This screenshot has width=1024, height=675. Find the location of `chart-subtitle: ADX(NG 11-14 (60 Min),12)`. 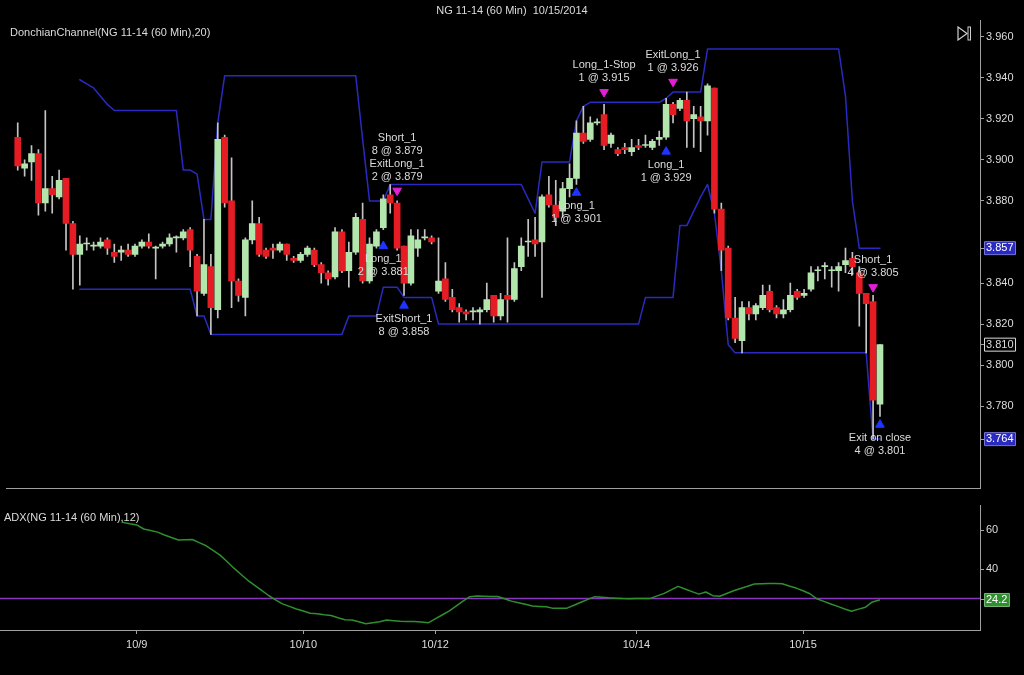

chart-subtitle: ADX(NG 11-14 (60 Min),12) is located at coordinates (72, 517).